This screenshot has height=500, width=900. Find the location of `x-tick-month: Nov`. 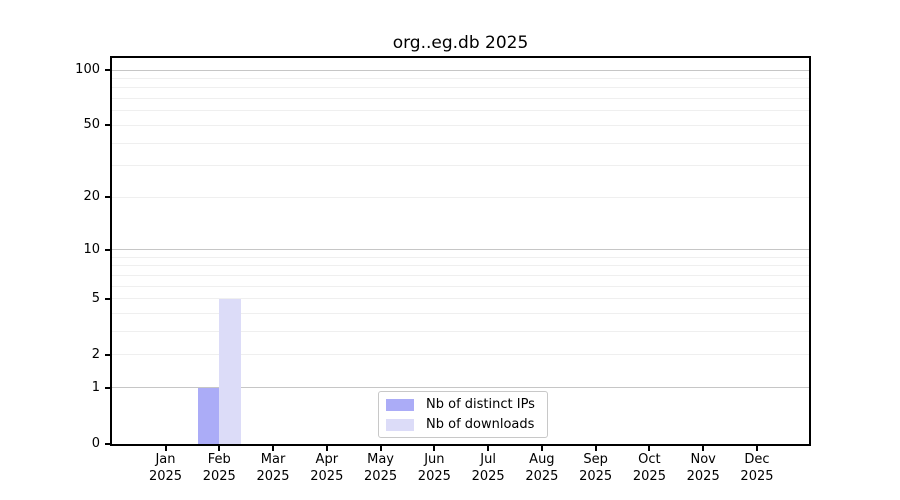

x-tick-month: Nov is located at coordinates (703, 459).